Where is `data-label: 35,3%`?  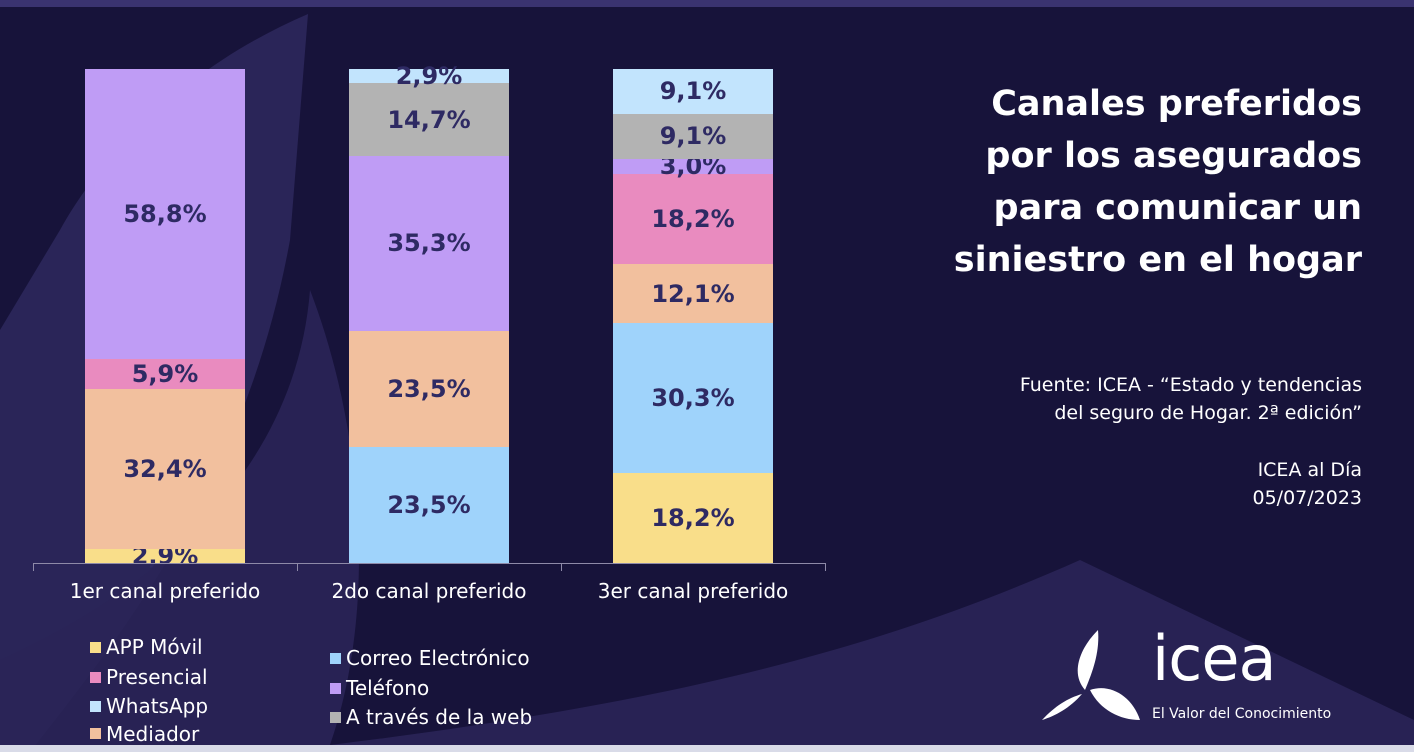 data-label: 35,3% is located at coordinates (429, 243).